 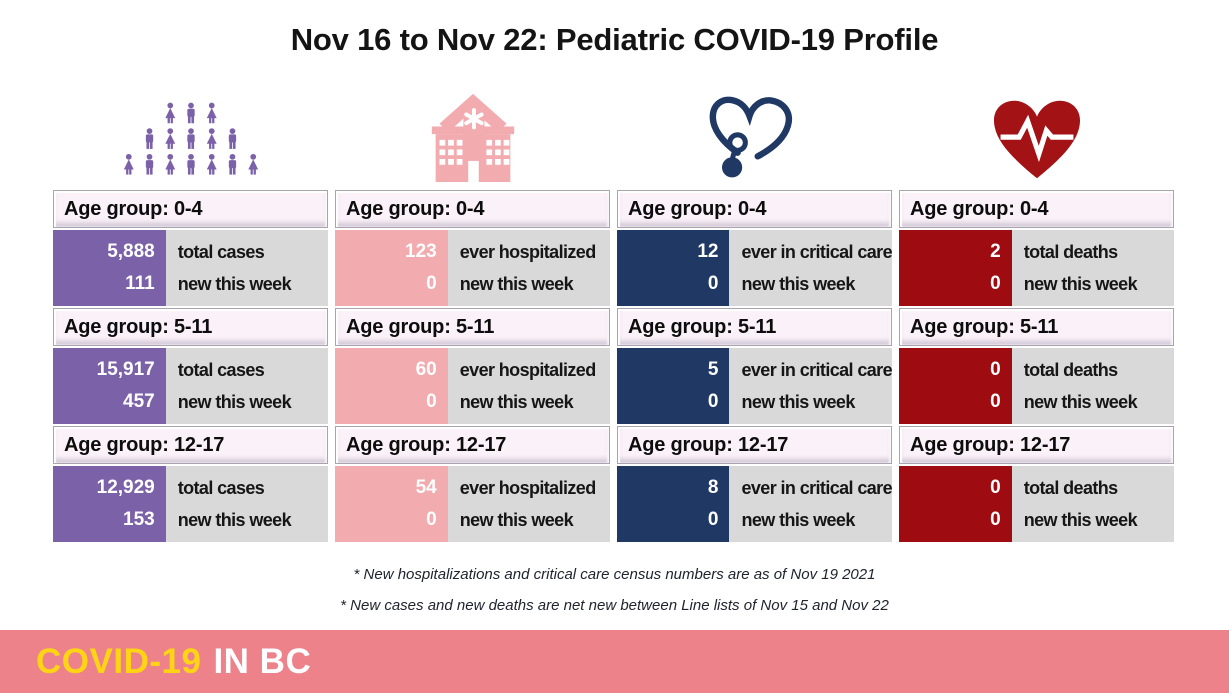 What do you see at coordinates (614, 661) in the screenshot?
I see `footer-banner: COVID-19 IN BC` at bounding box center [614, 661].